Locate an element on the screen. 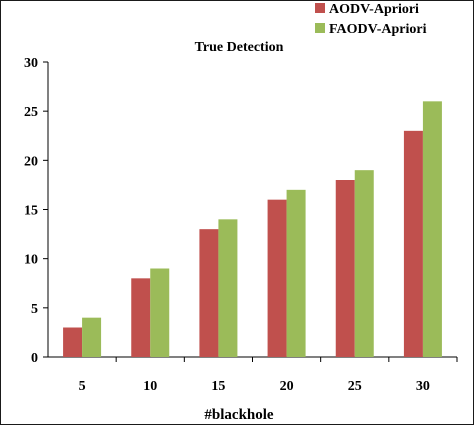 Image resolution: width=474 pixels, height=425 pixels. legend-label: FAODV-Apriori is located at coordinates (378, 29).